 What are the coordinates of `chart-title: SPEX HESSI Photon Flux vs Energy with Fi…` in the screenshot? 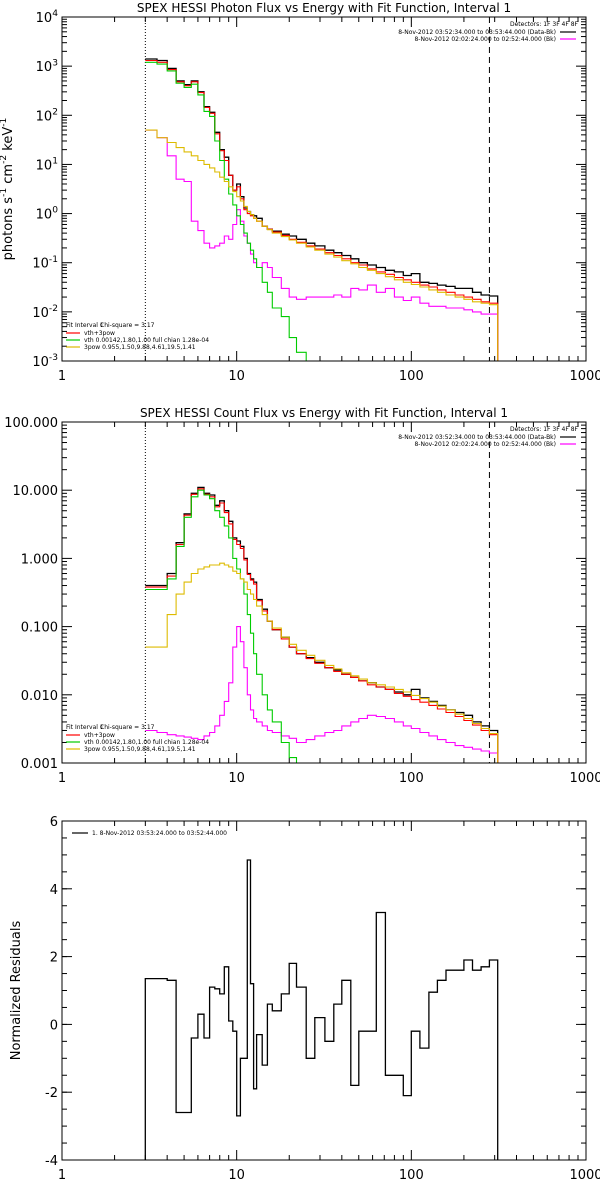 It's located at (324, 8).